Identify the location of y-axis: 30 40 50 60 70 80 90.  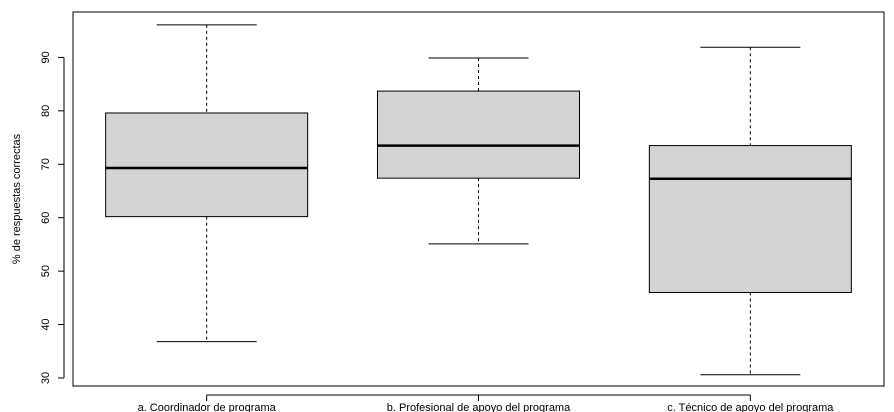
(52, 217).